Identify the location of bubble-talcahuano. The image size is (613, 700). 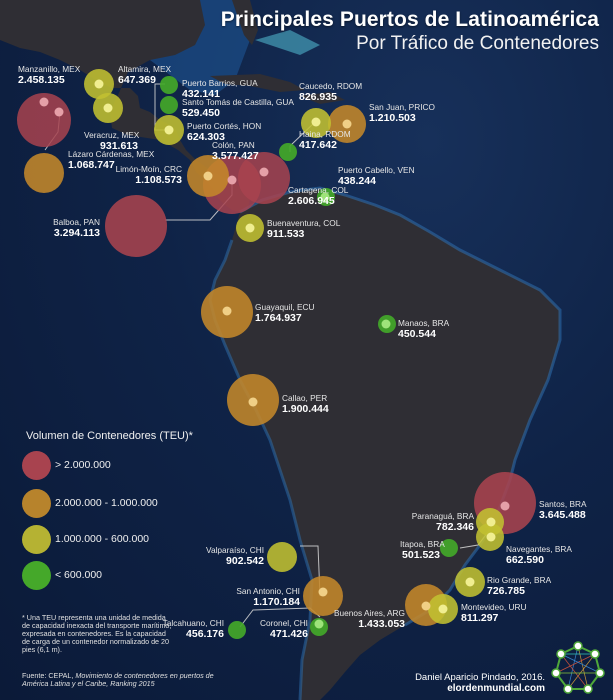
(237, 630).